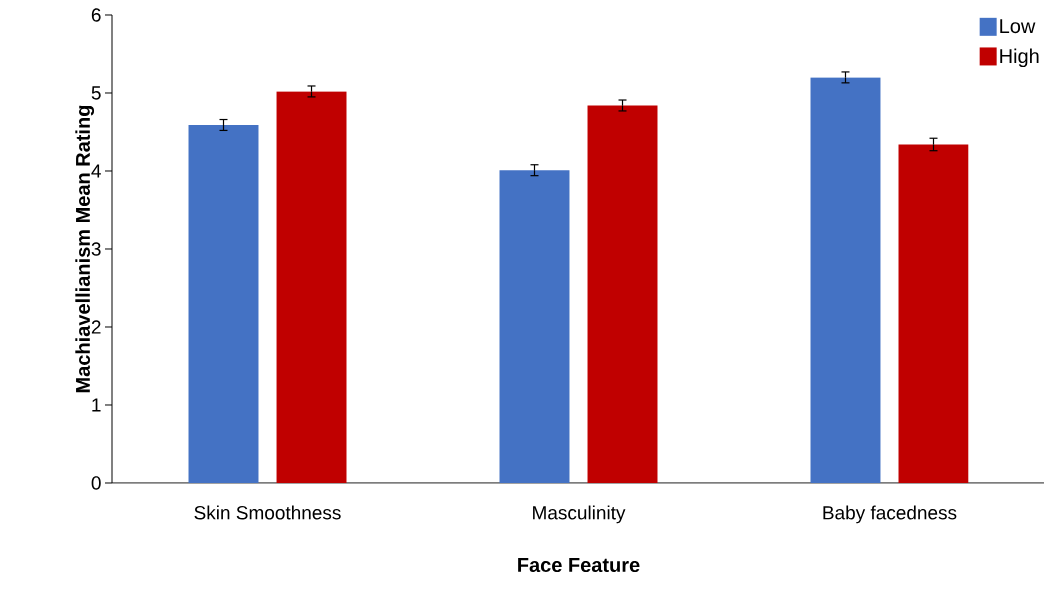 The image size is (1044, 613). I want to click on y-tick-label: 3, so click(96, 249).